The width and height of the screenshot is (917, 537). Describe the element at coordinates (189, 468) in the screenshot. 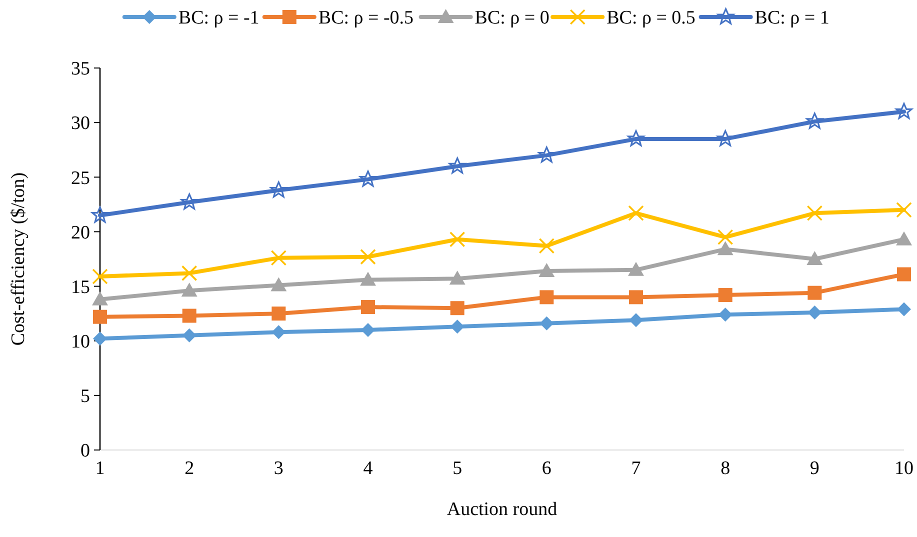

I see `x-tick-label: 2` at that location.